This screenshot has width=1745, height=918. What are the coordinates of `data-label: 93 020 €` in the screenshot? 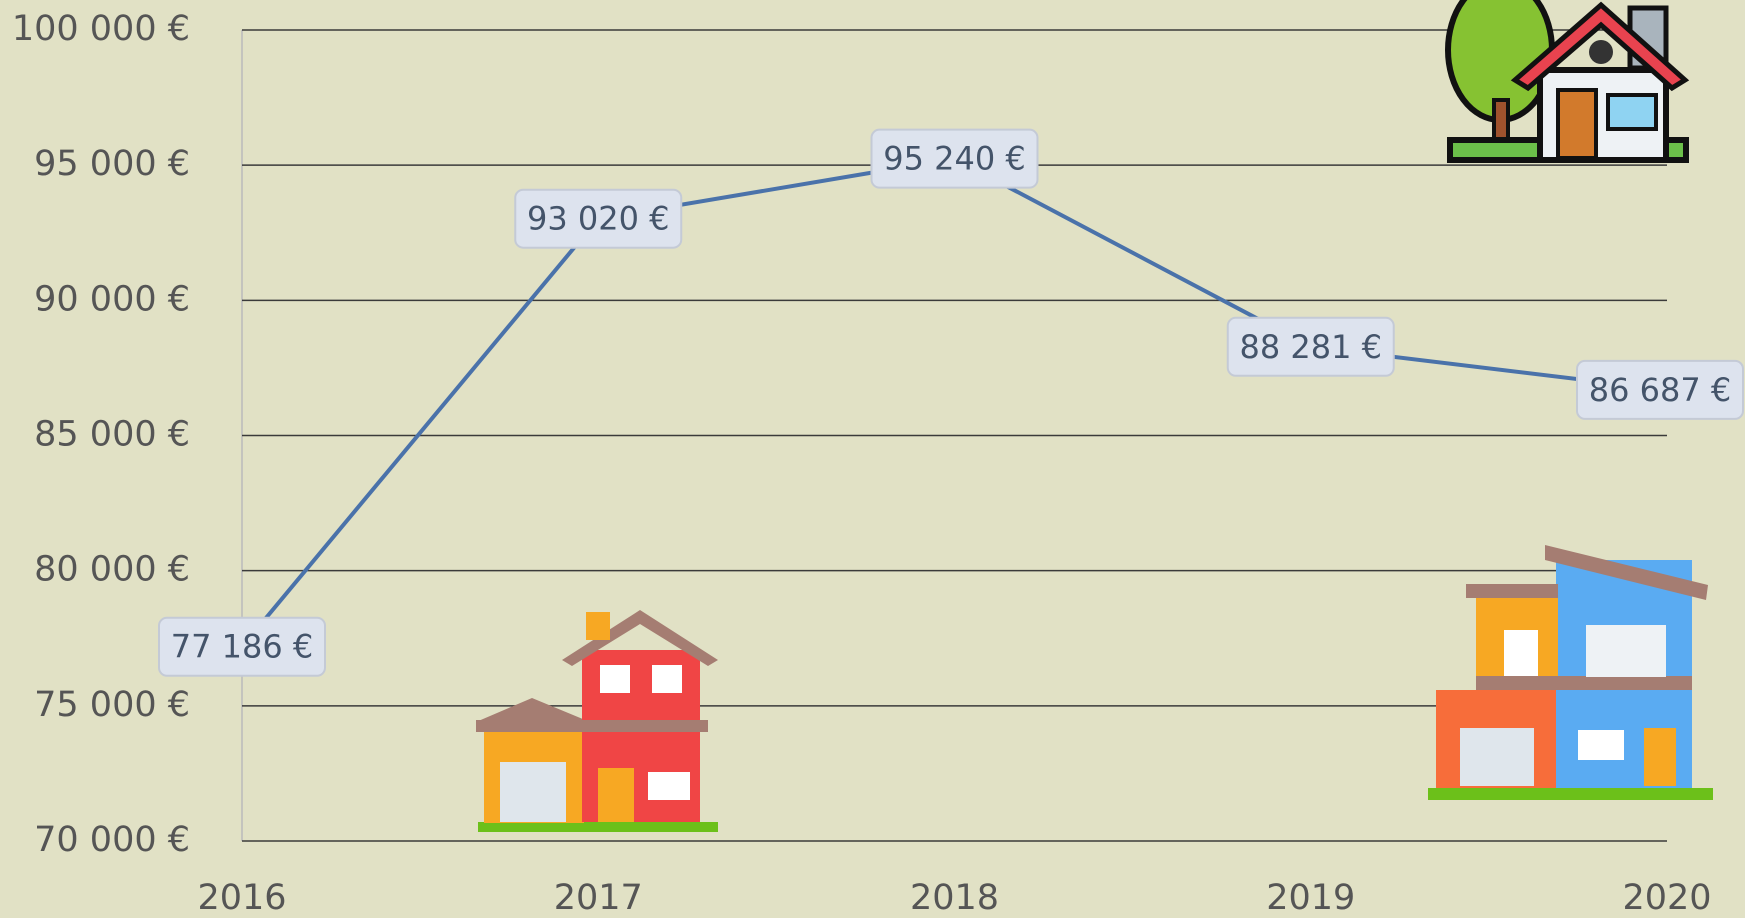 It's located at (598, 219).